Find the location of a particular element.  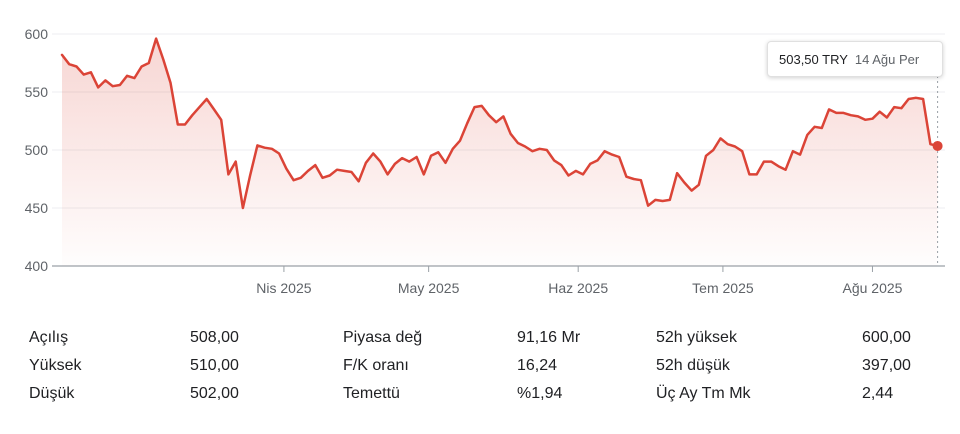

stat-label-market-cap: Piyasa değ is located at coordinates (383, 337).